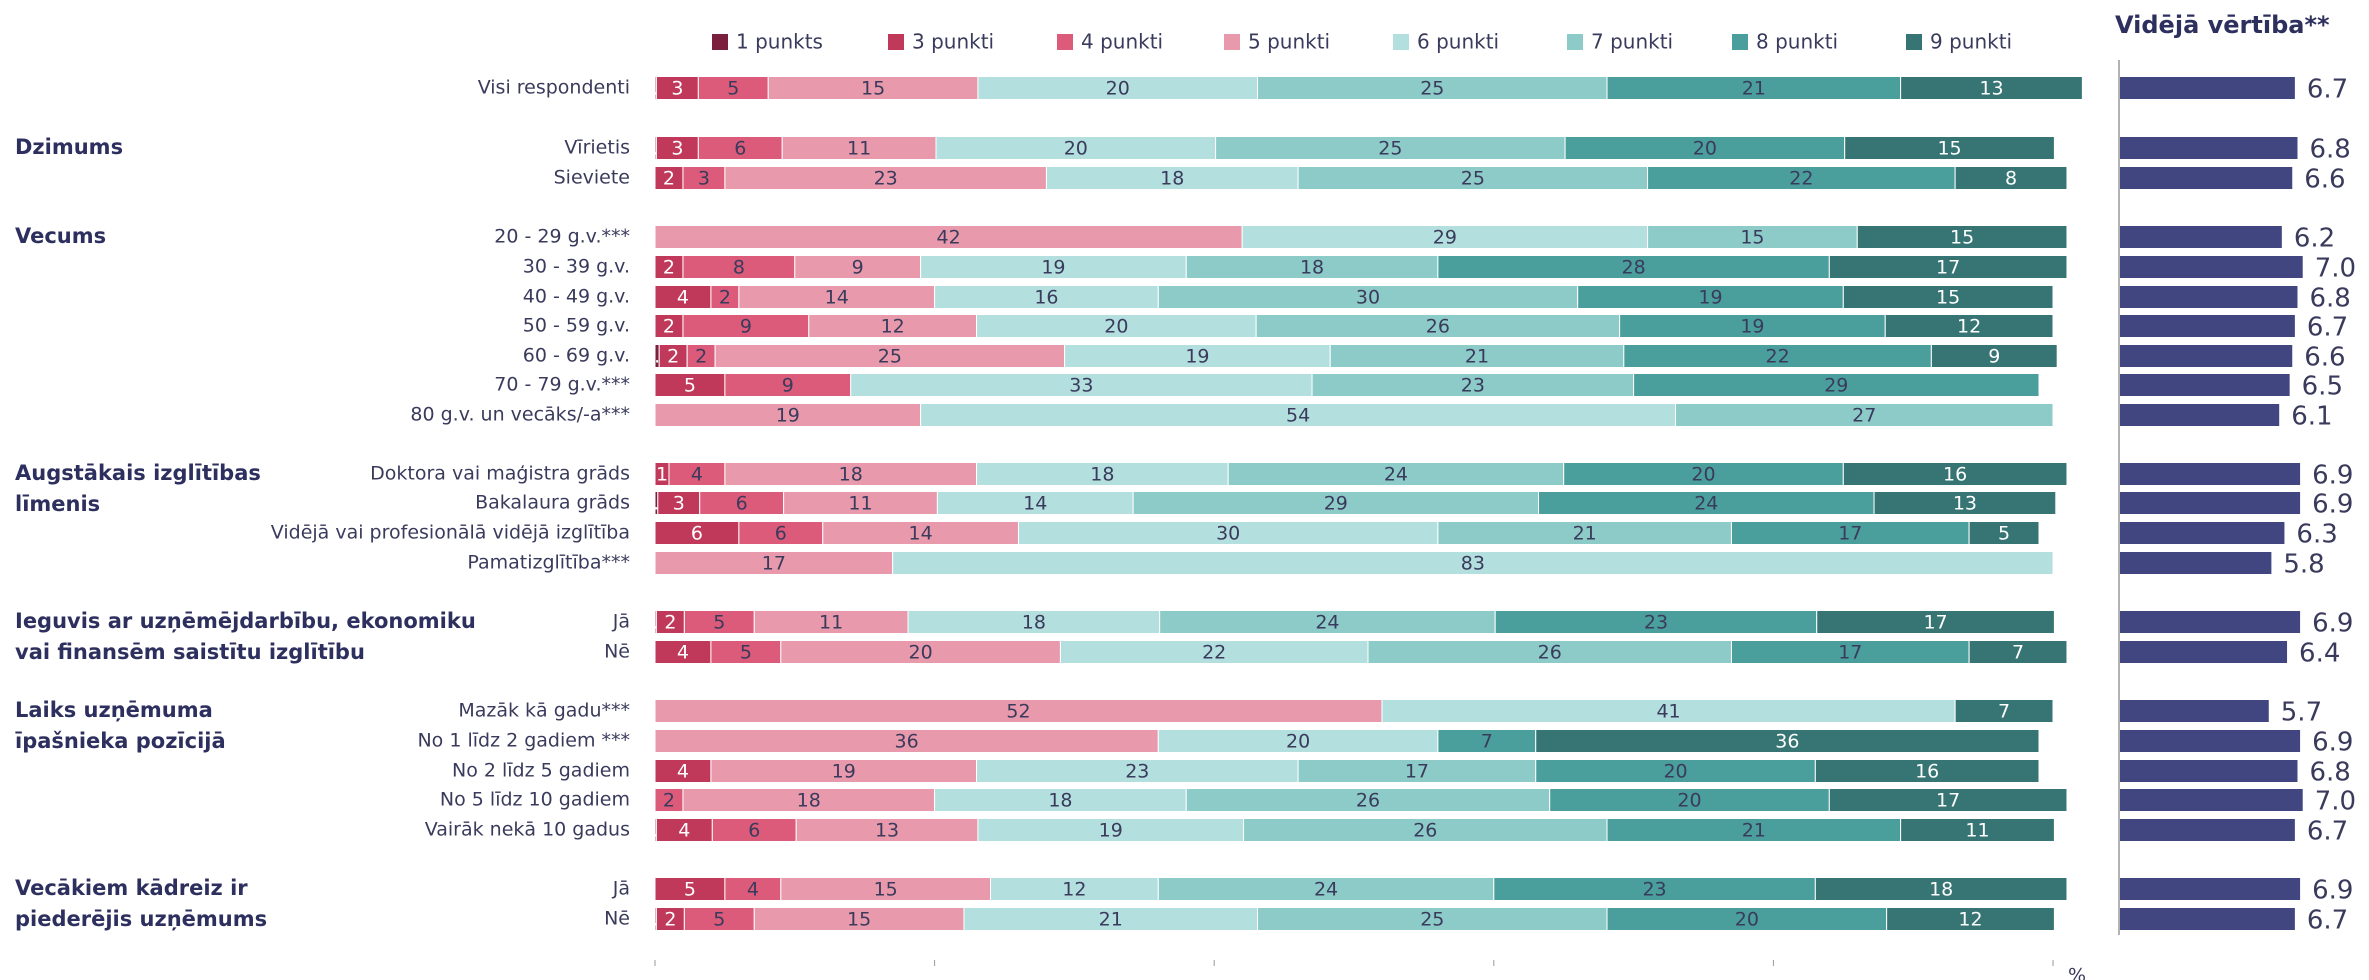 The height and width of the screenshot is (980, 2369). What do you see at coordinates (1778, 357) in the screenshot?
I see `segment-label: 22` at bounding box center [1778, 357].